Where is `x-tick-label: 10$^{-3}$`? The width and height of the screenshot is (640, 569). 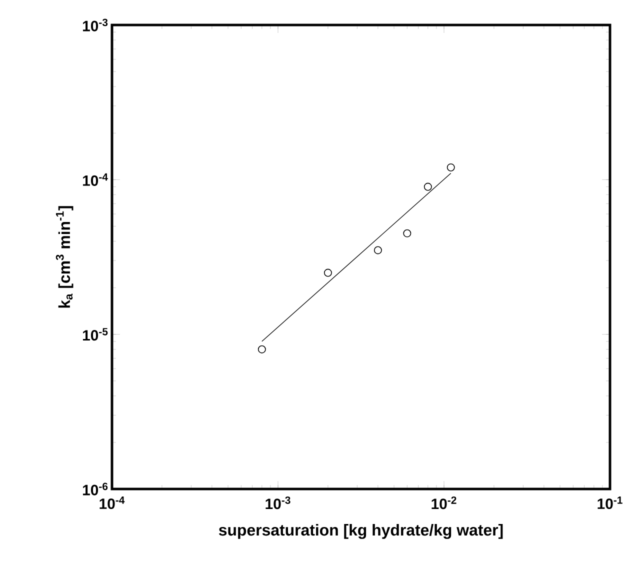
x-tick-label: 10$^{-3}$ is located at coordinates (278, 503).